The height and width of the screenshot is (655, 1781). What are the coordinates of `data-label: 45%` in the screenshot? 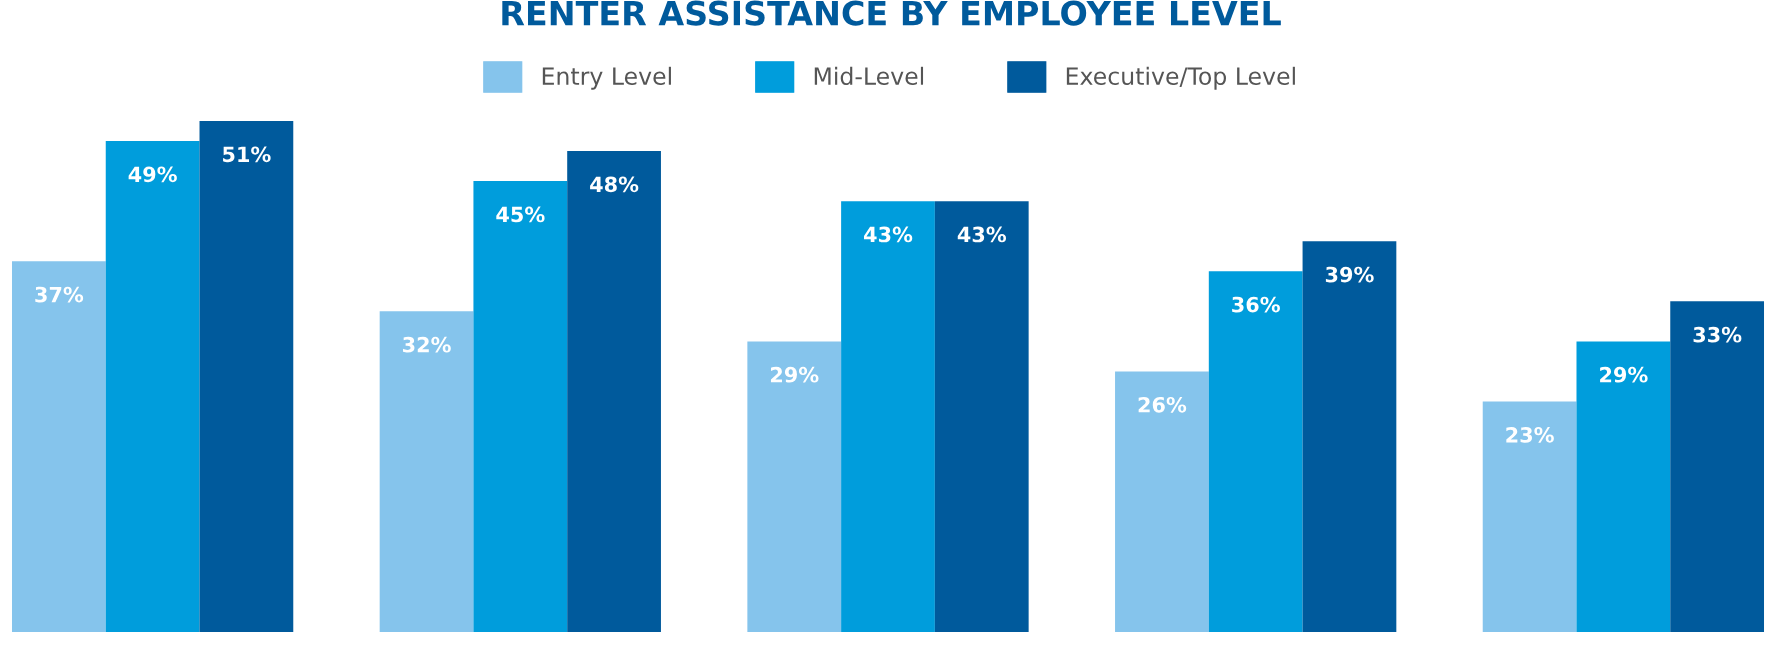 It's located at (520, 214).